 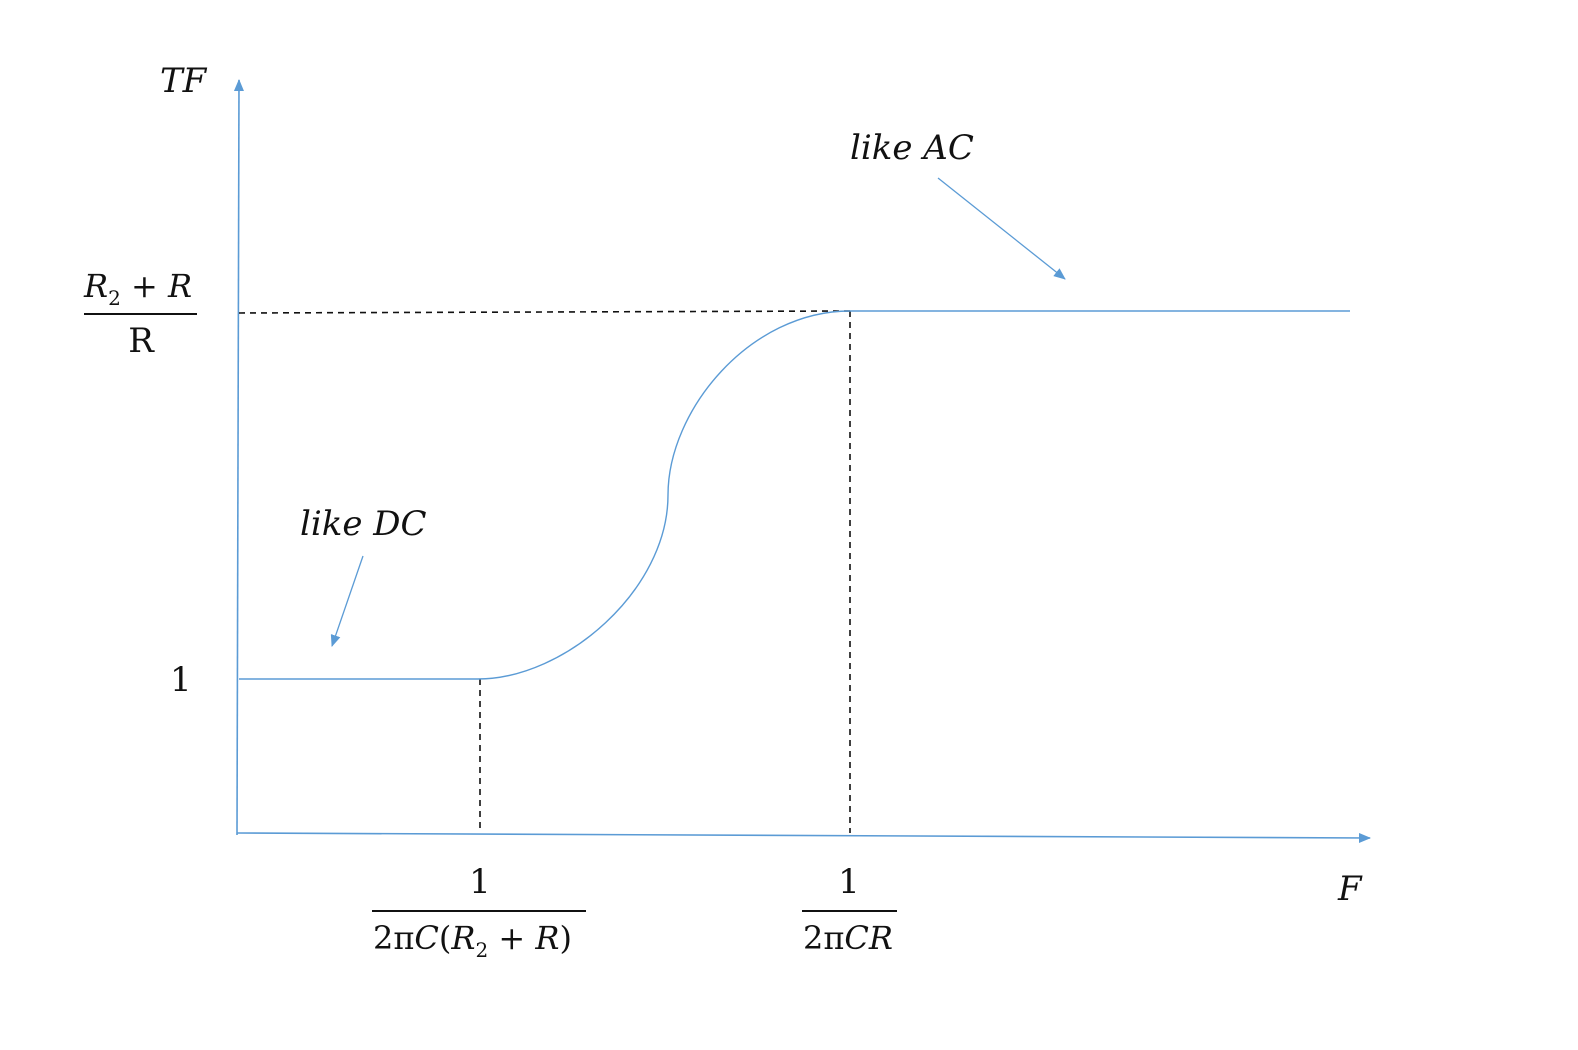 What do you see at coordinates (347, 601) in the screenshot?
I see `annotation-like-dc-arrow` at bounding box center [347, 601].